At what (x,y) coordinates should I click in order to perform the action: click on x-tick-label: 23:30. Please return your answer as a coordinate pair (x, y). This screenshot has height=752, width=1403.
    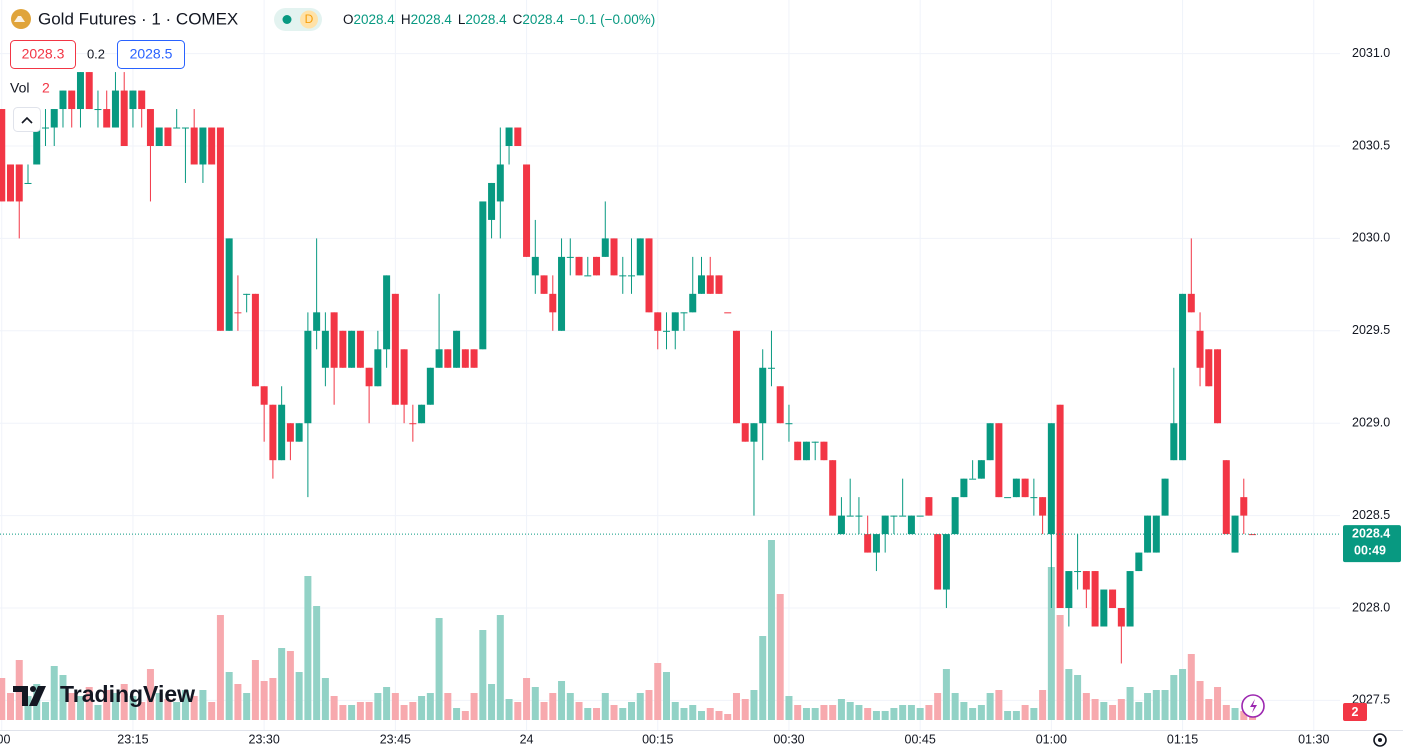
    Looking at the image, I should click on (264, 739).